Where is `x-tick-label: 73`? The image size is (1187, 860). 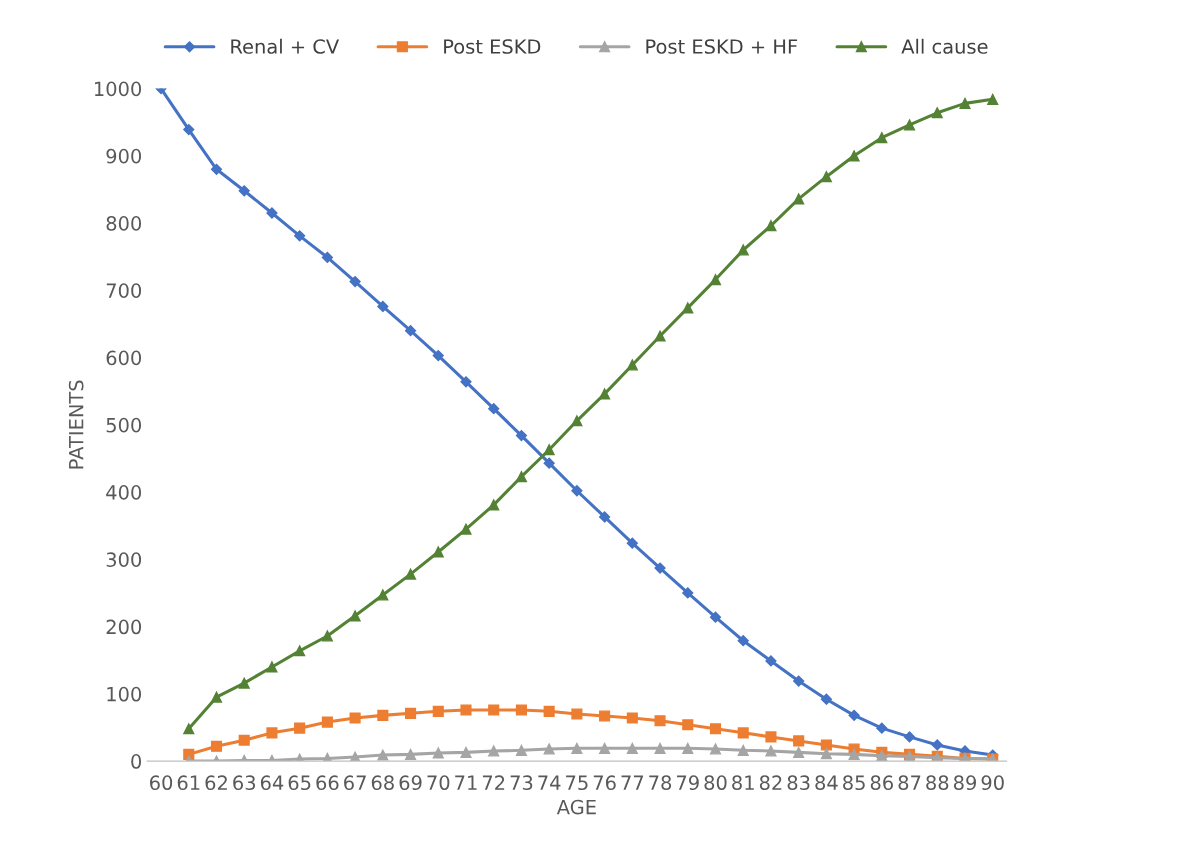
x-tick-label: 73 is located at coordinates (521, 783).